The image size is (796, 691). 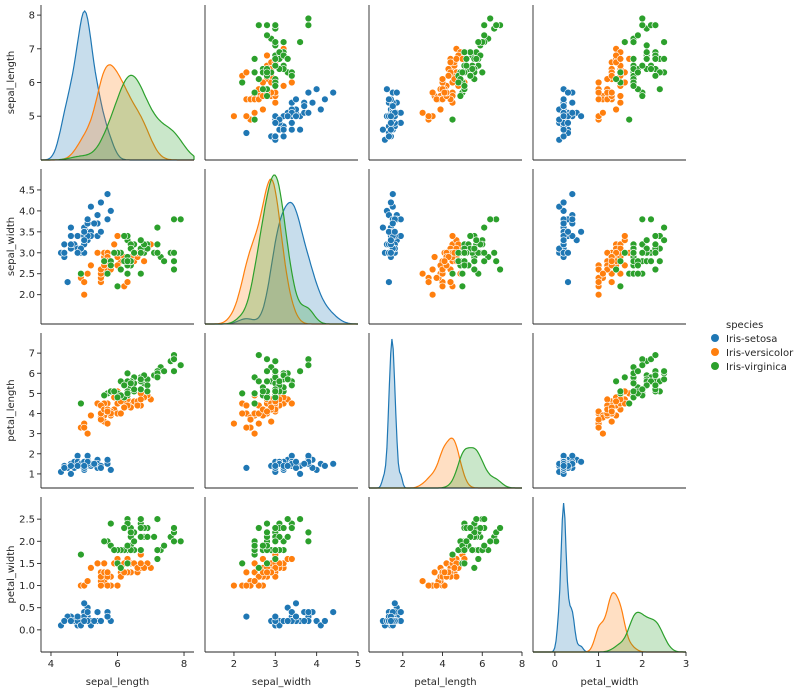 What do you see at coordinates (27, 520) in the screenshot?
I see `y-tick-label: 2.5` at bounding box center [27, 520].